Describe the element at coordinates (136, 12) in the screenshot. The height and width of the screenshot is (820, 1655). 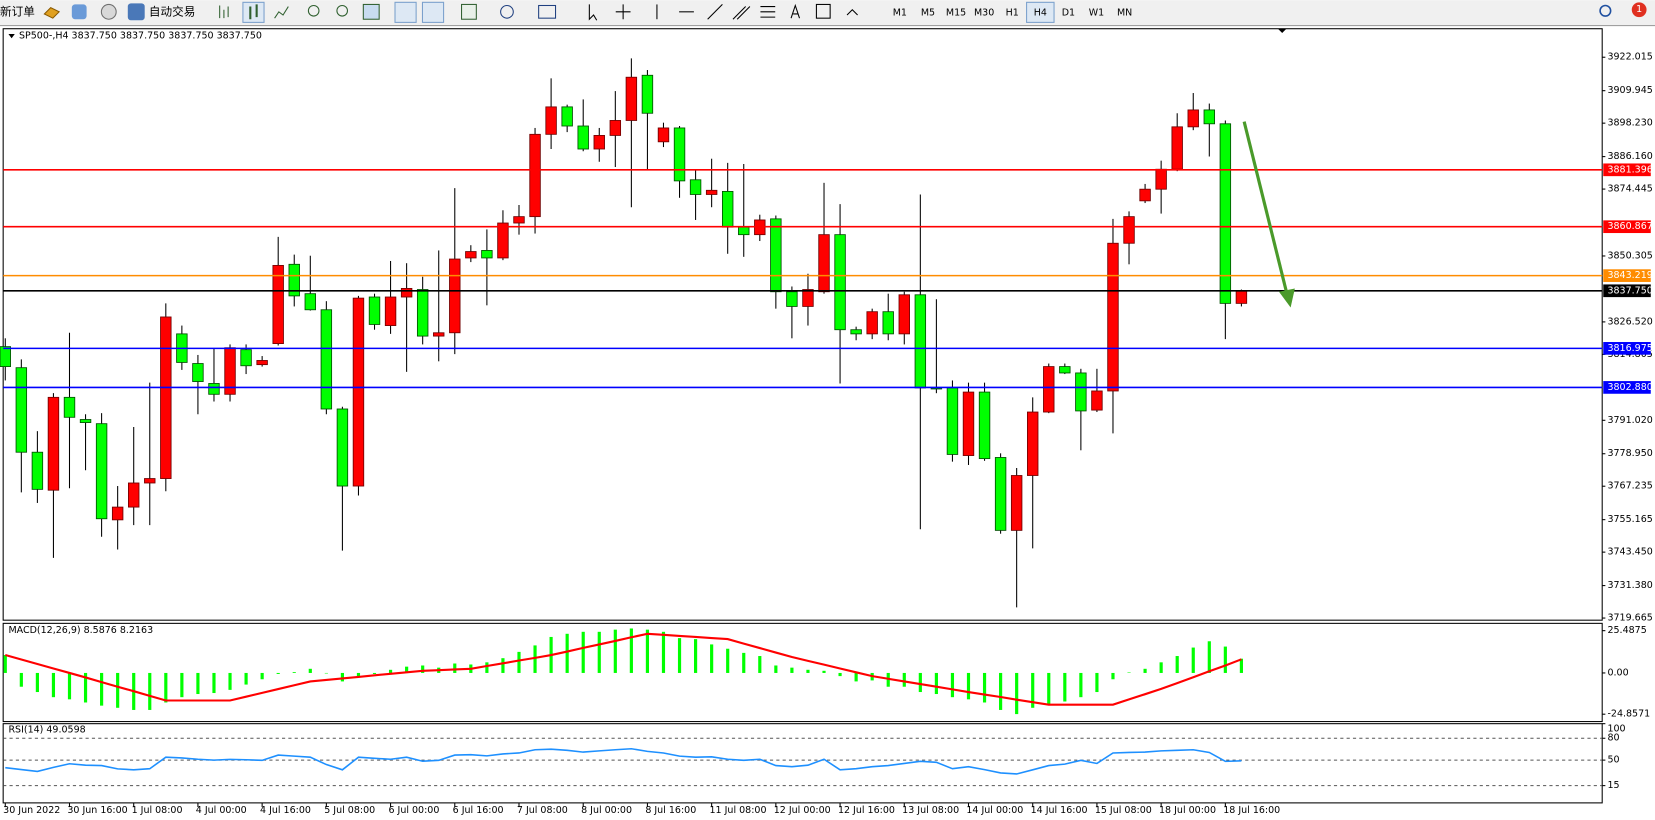
I see `icon-auto-trade` at that location.